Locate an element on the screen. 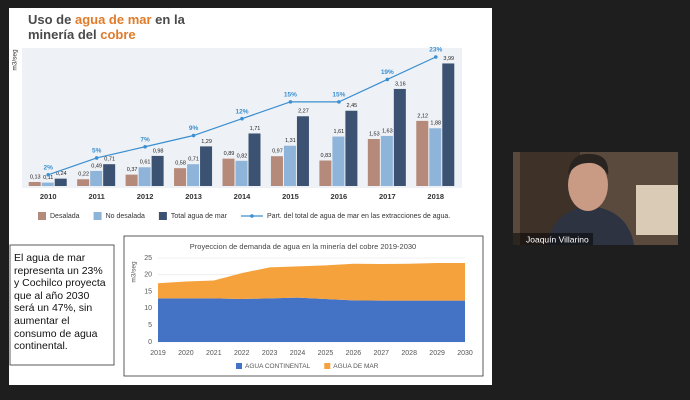 Image resolution: width=690 pixels, height=400 pixels. x-tick-label: 2026 is located at coordinates (354, 353).